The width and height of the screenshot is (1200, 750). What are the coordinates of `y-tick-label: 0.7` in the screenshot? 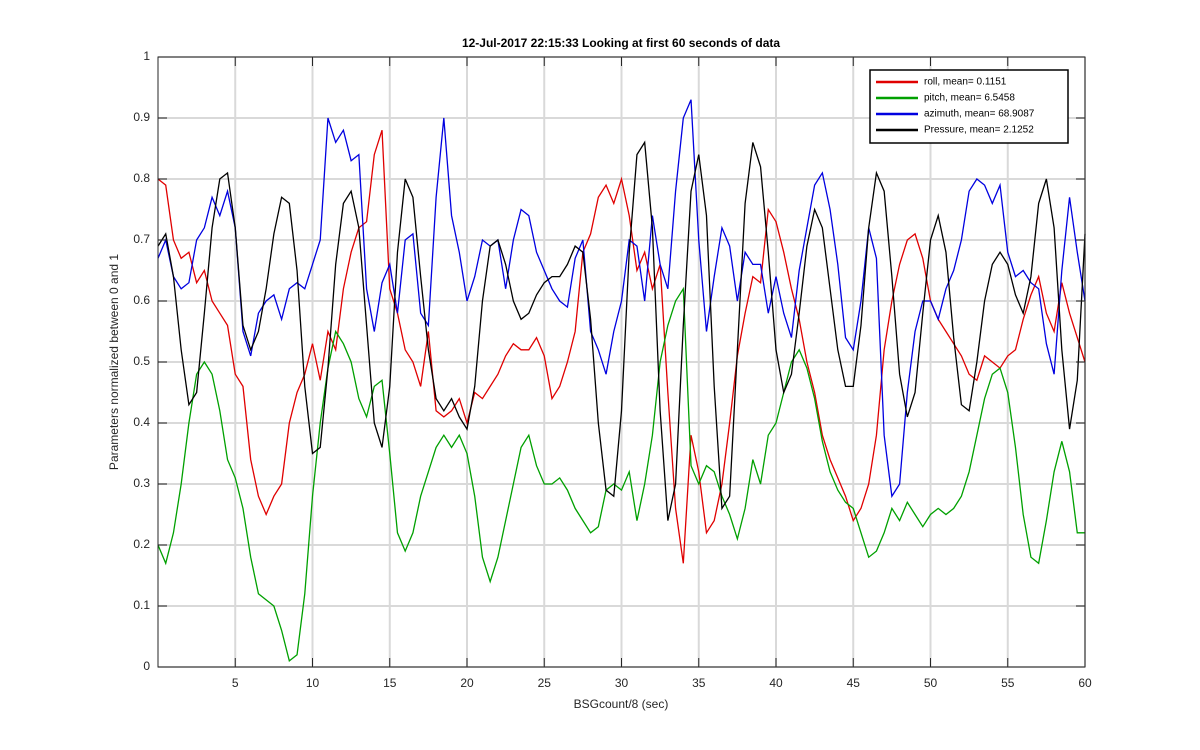 It's located at (141, 239).